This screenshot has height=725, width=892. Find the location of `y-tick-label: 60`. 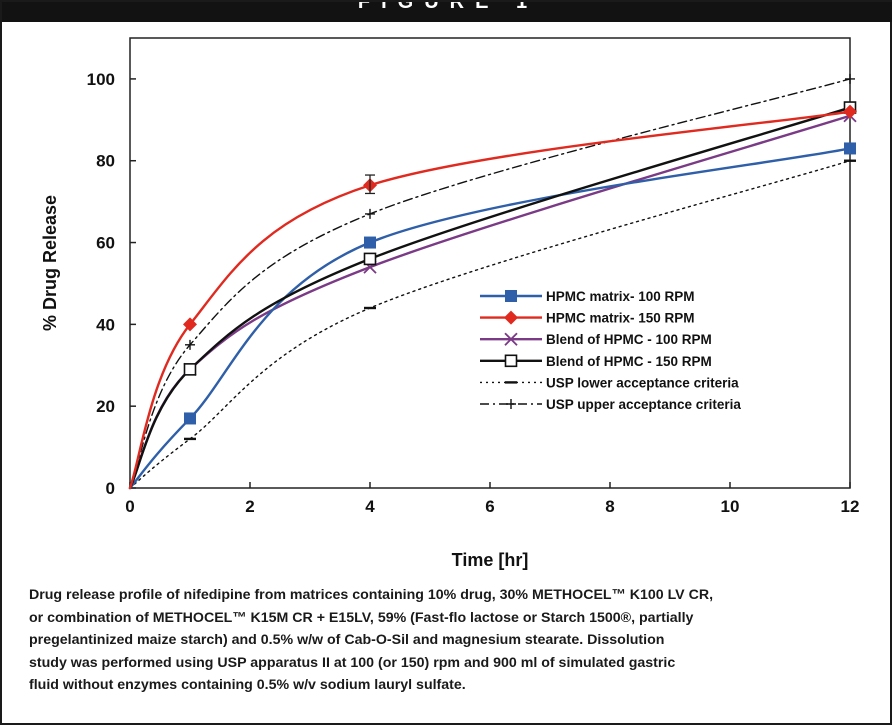

y-tick-label: 60 is located at coordinates (105, 243).